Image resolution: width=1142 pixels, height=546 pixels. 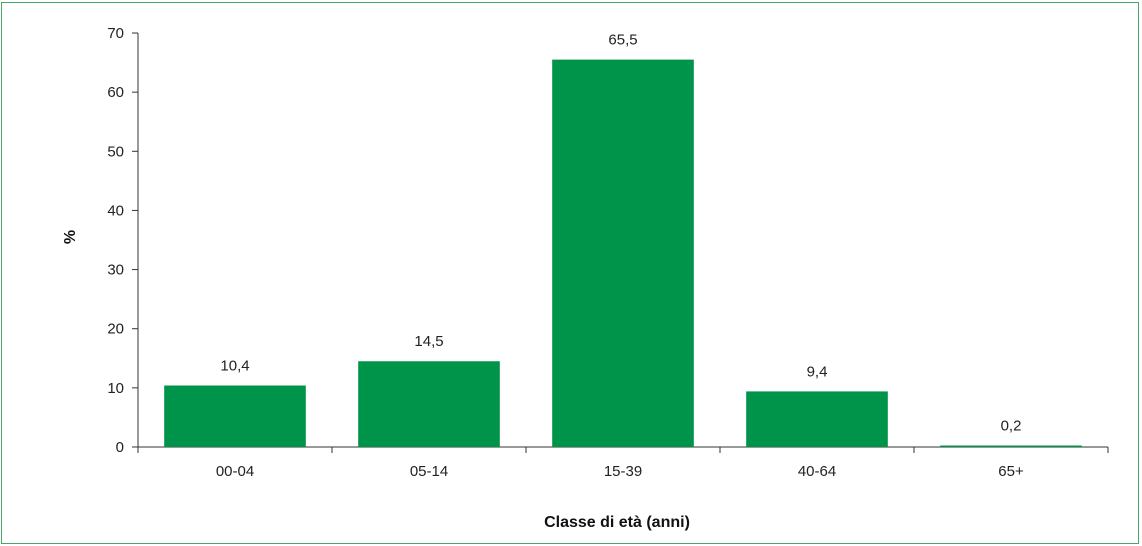 What do you see at coordinates (234, 365) in the screenshot?
I see `data-label: 10,4` at bounding box center [234, 365].